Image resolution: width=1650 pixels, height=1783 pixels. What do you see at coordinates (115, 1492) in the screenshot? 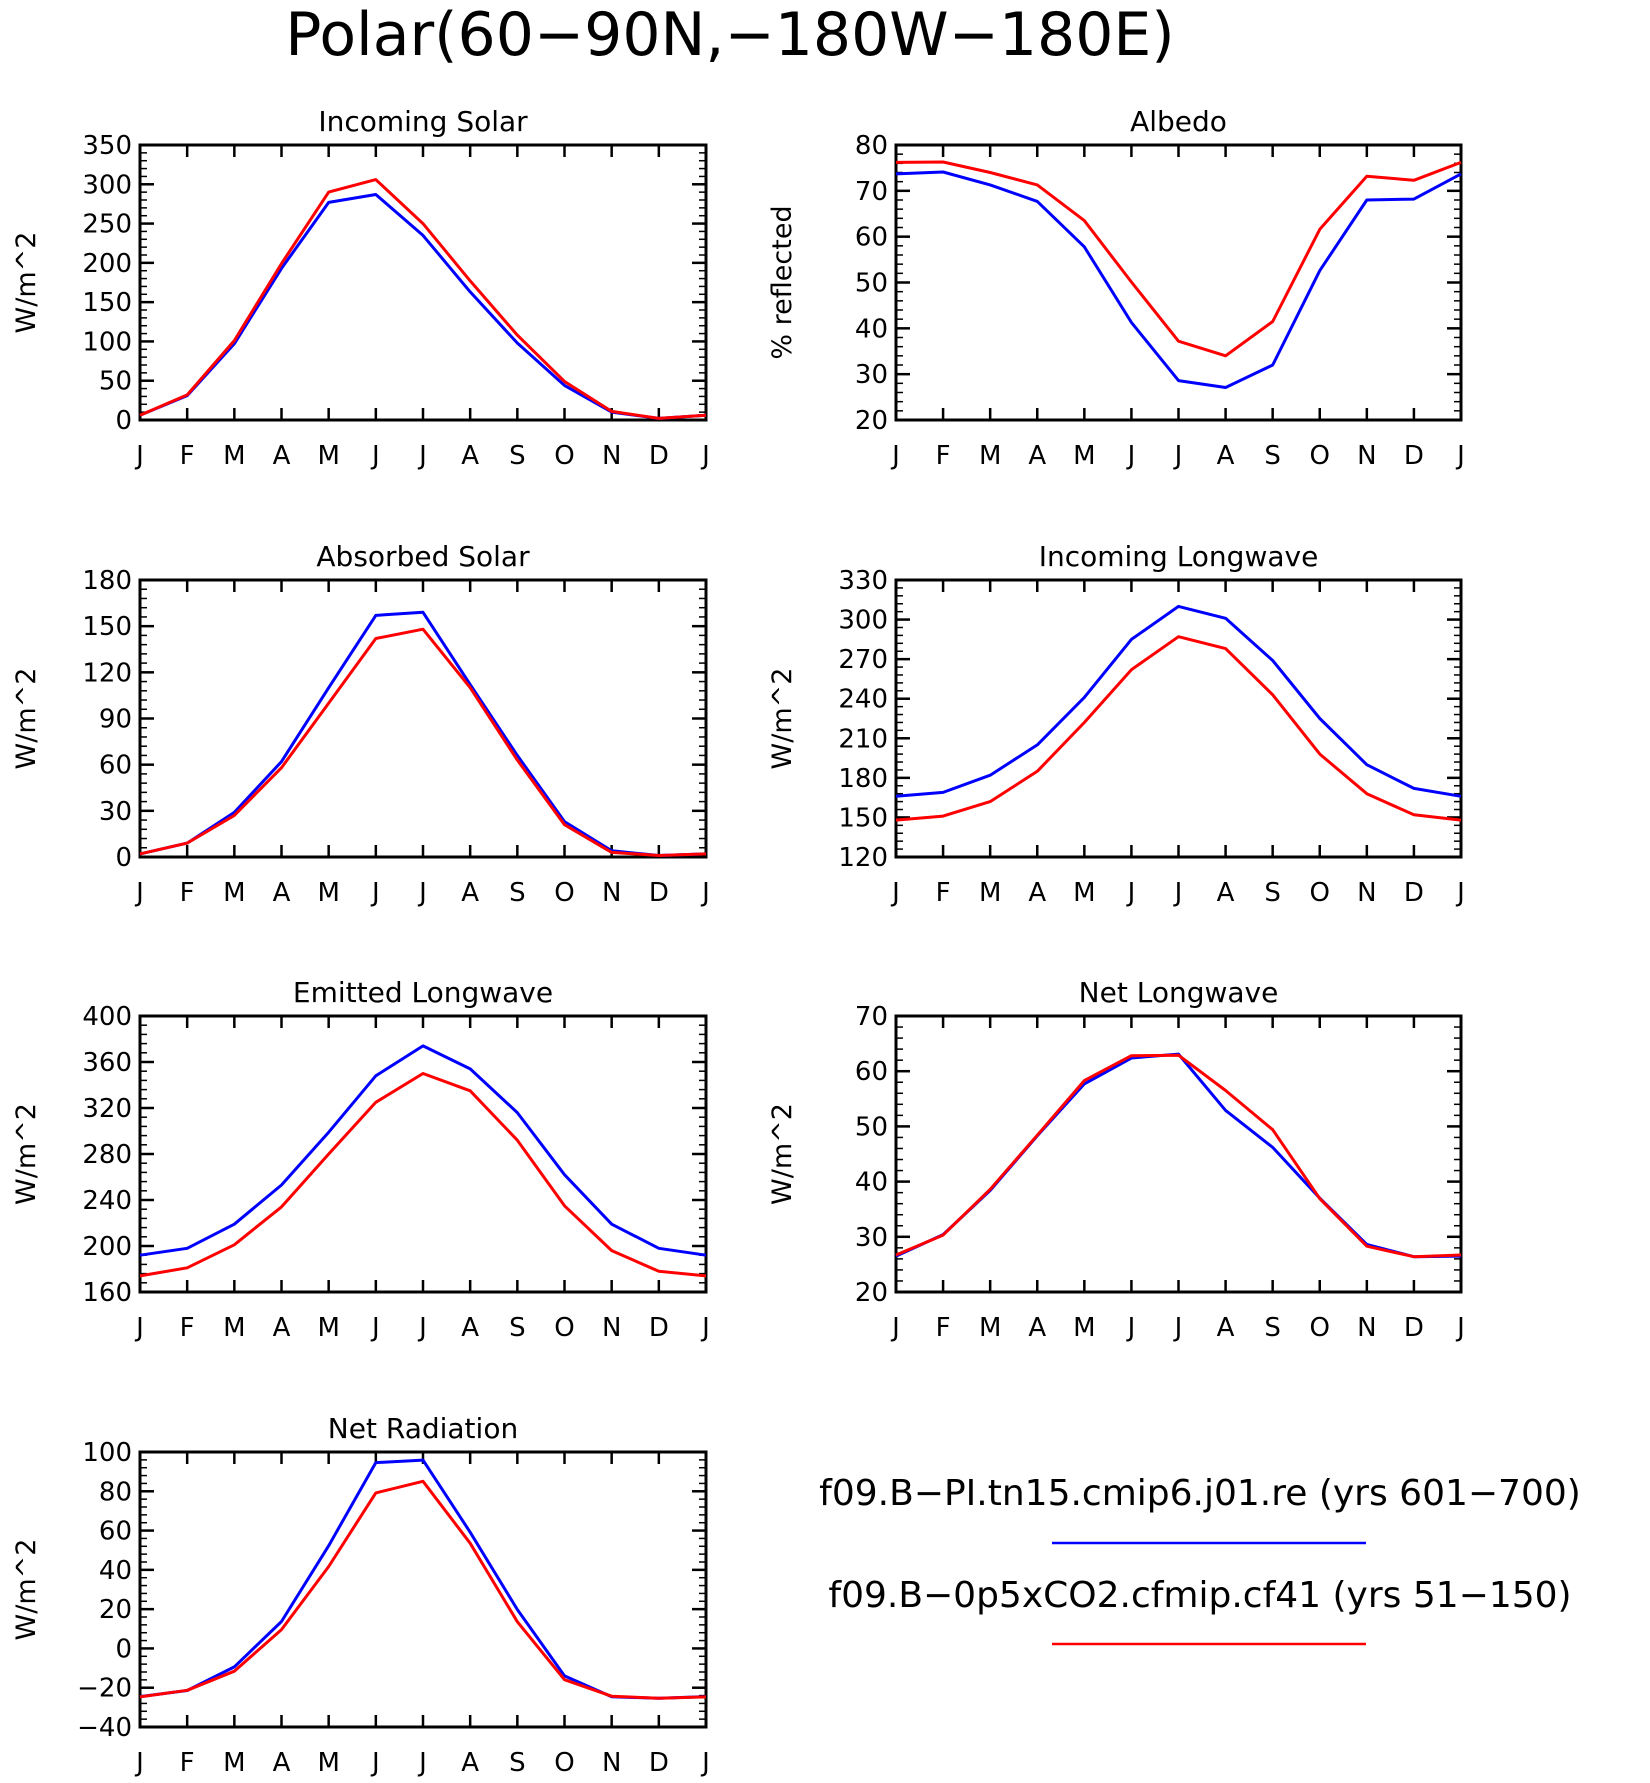
I see `y-tick-label: 80` at bounding box center [115, 1492].